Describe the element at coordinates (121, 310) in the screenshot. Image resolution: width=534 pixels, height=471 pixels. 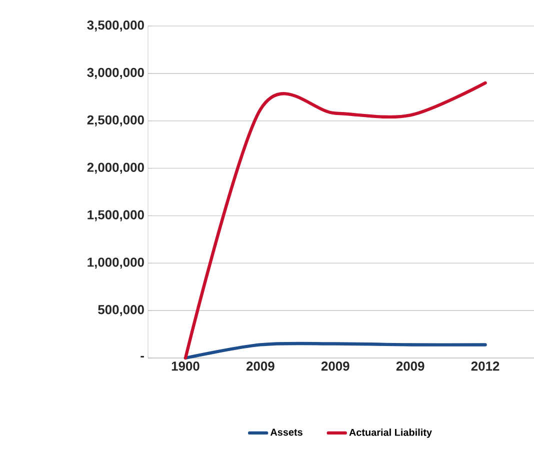
I see `y-tick-label: 500,000` at that location.